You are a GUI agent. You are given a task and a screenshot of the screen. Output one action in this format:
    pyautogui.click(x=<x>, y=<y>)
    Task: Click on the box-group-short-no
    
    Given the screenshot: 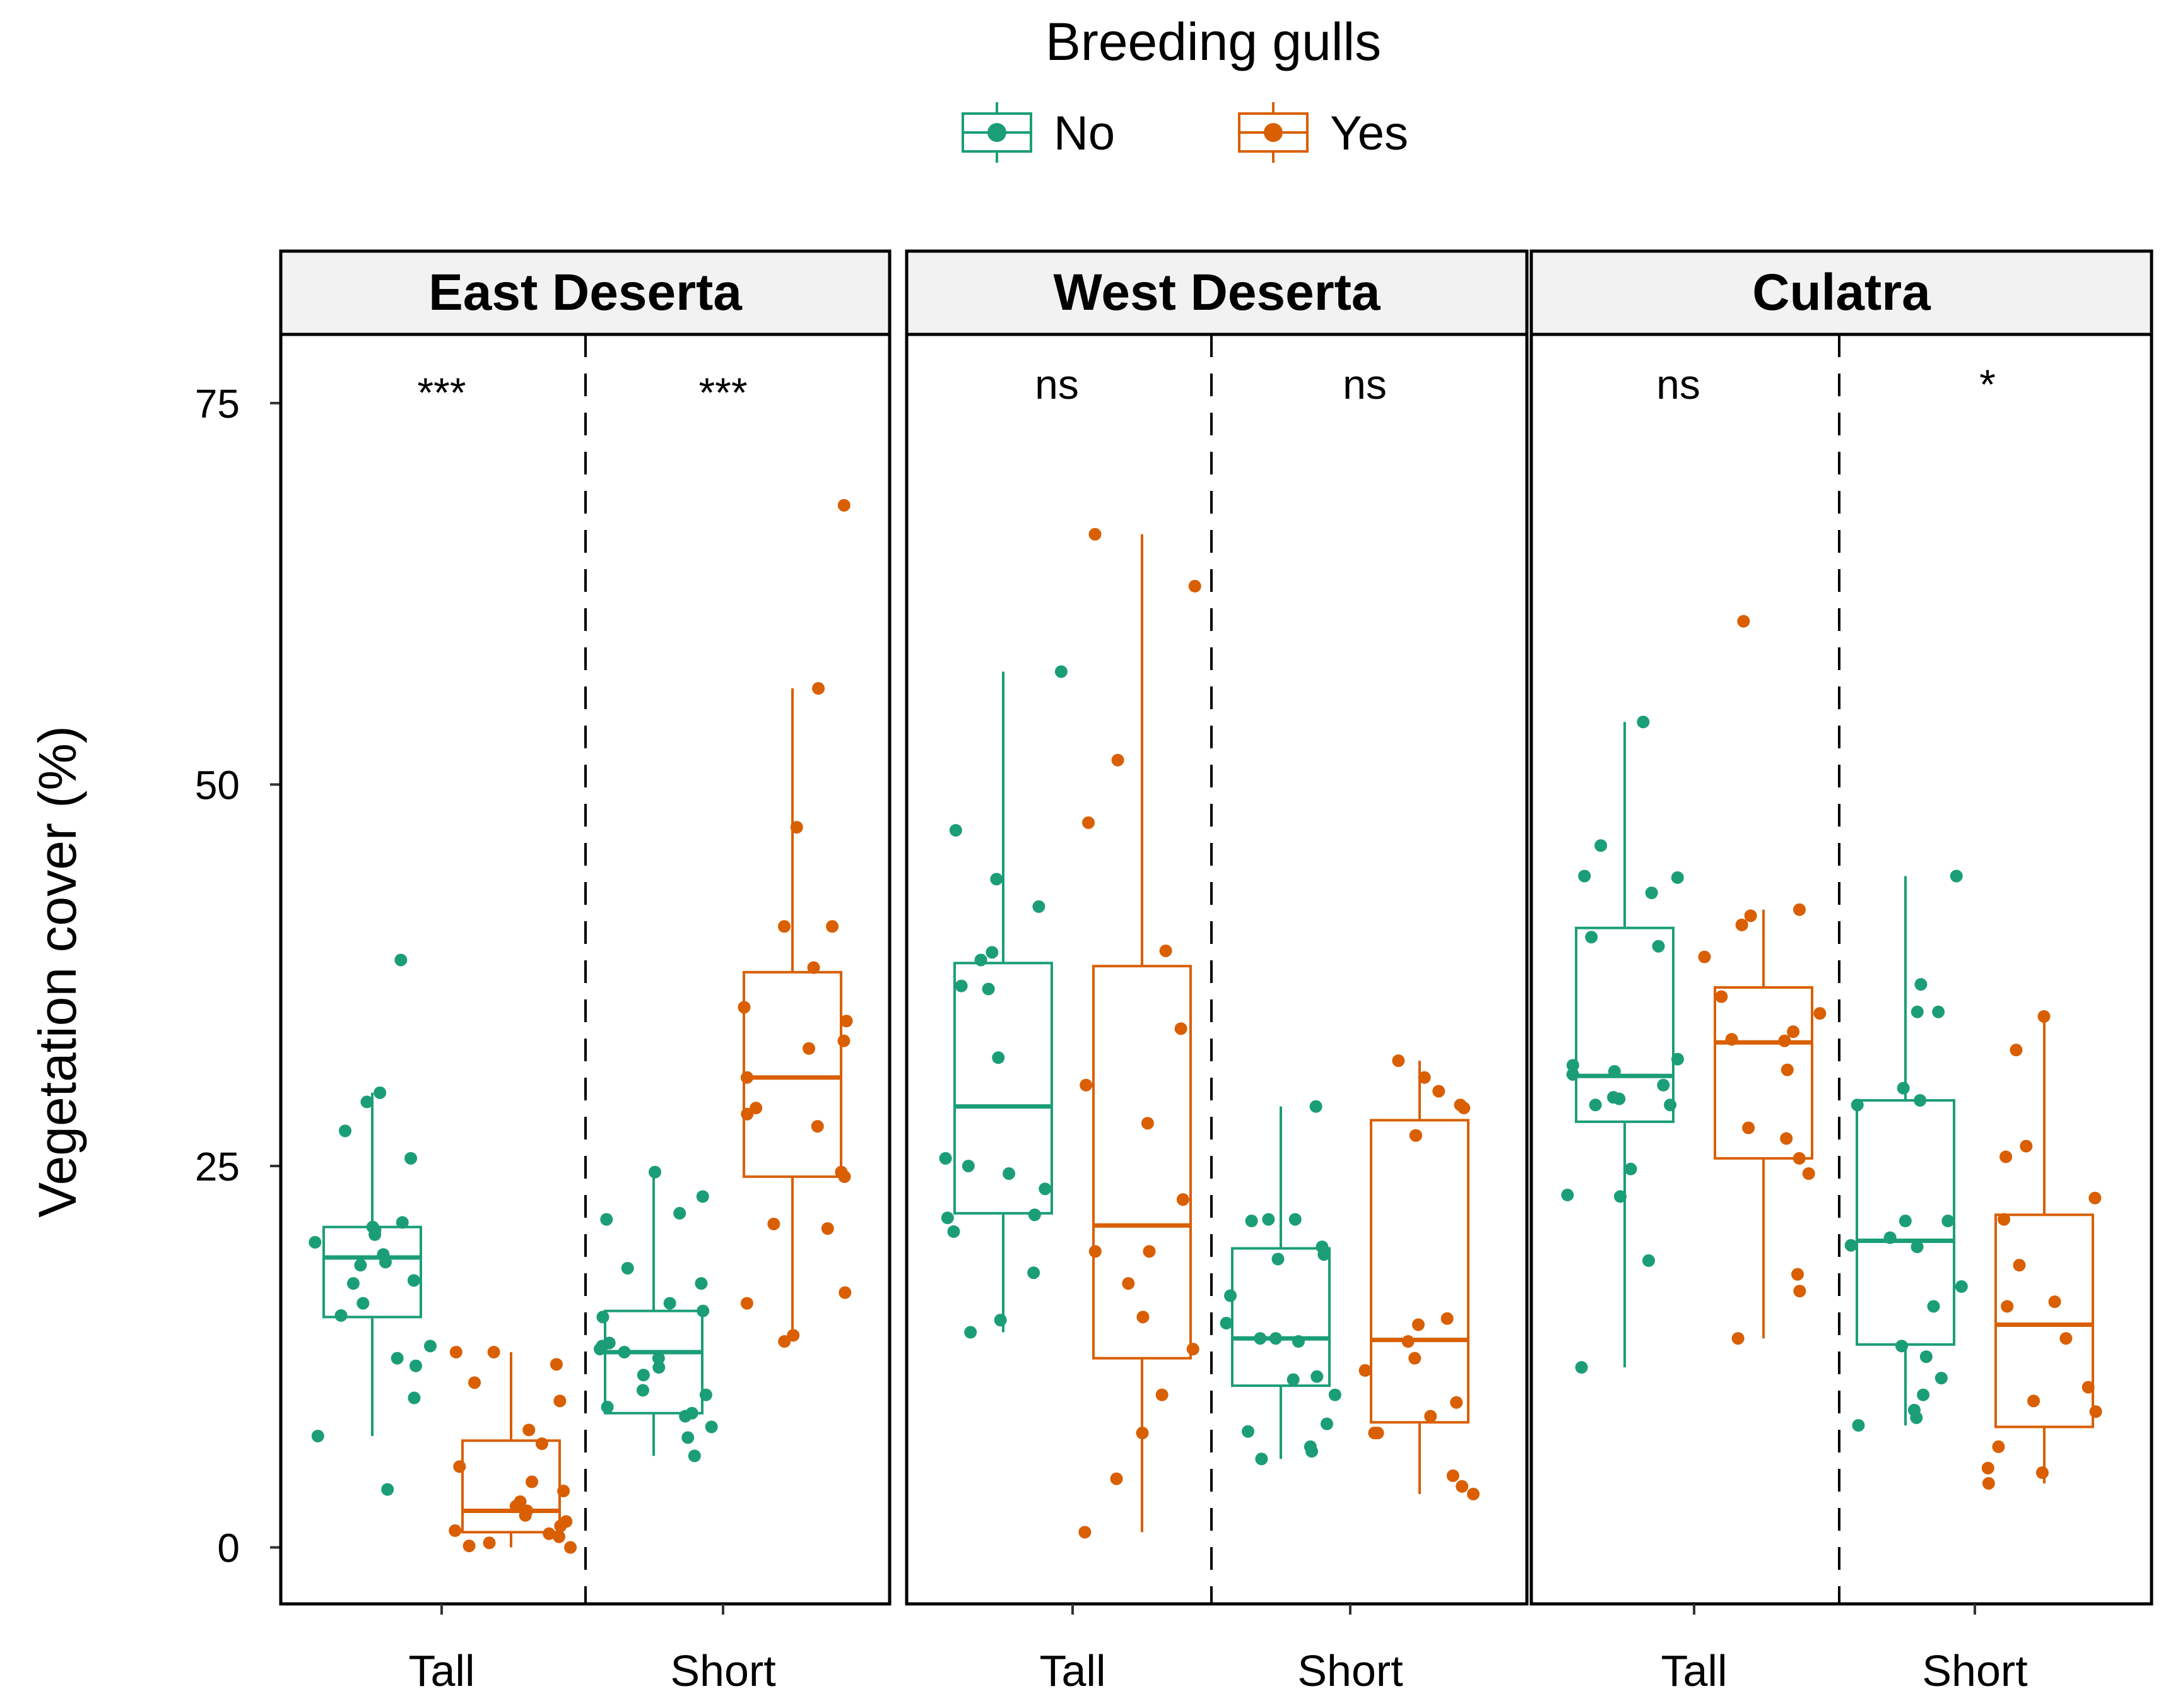 What is the action you would take?
    pyautogui.click(x=1280, y=1283)
    